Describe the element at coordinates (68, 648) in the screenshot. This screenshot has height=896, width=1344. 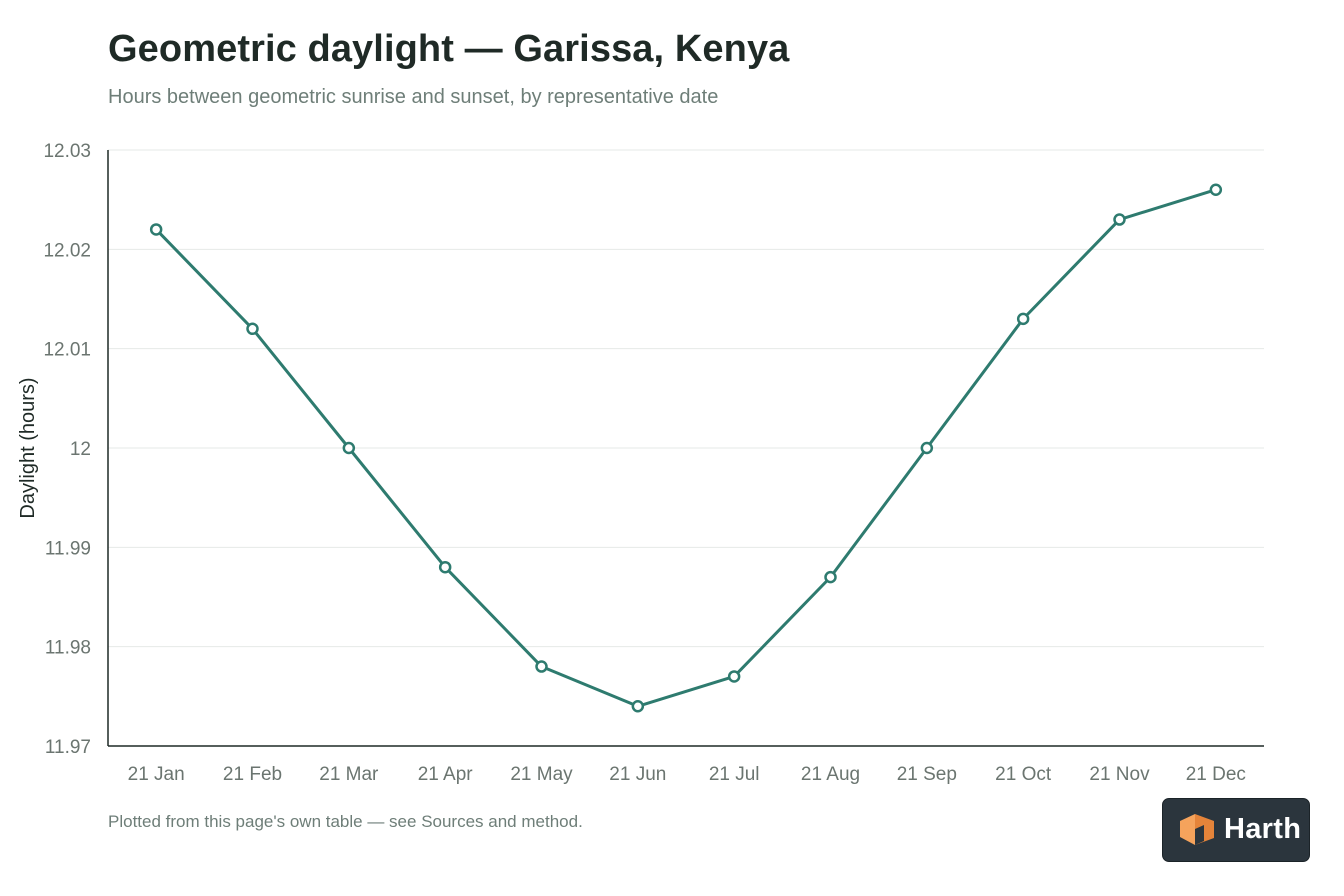
I see `y-tick-label: 11.98` at that location.